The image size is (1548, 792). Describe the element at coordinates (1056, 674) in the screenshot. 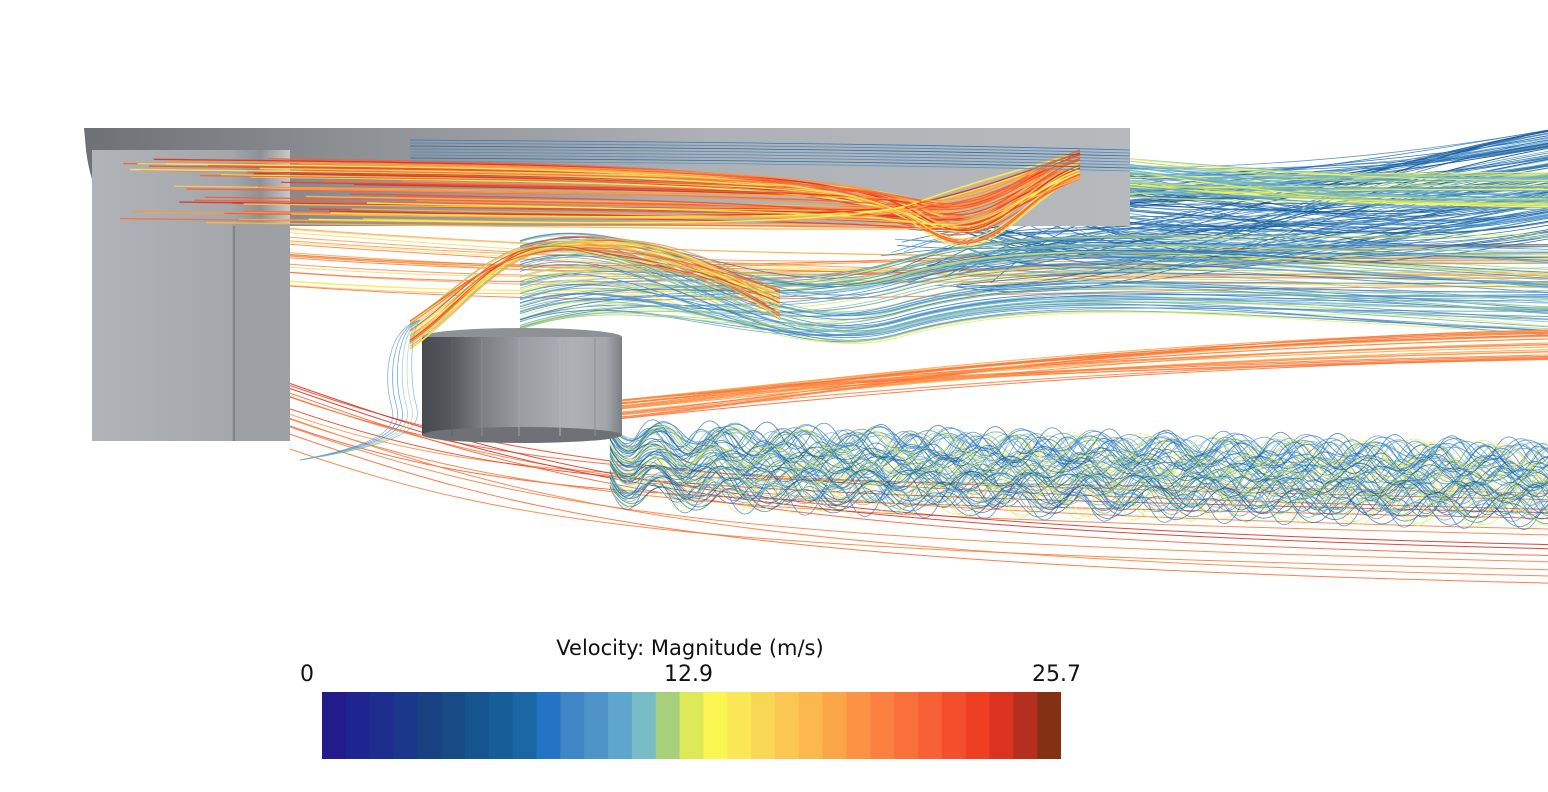

I see `legend-max-label: 25.7` at that location.